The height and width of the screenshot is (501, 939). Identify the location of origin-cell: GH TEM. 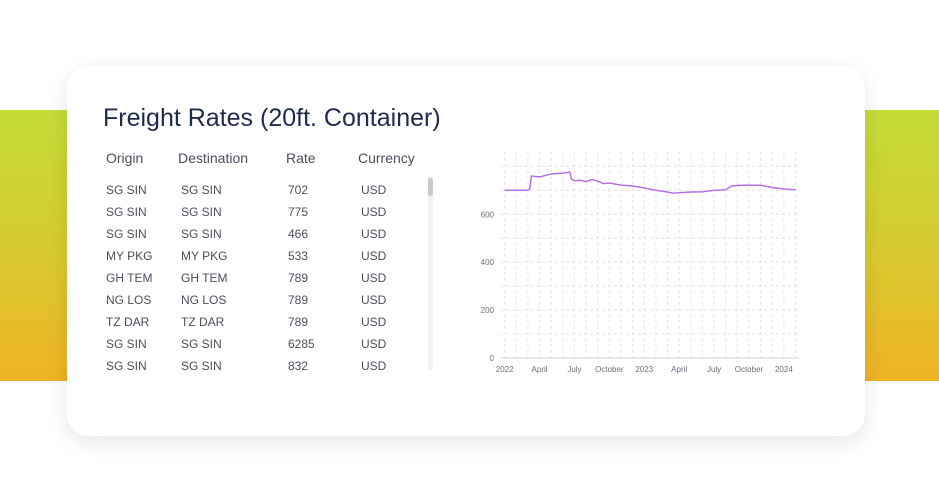
(129, 278).